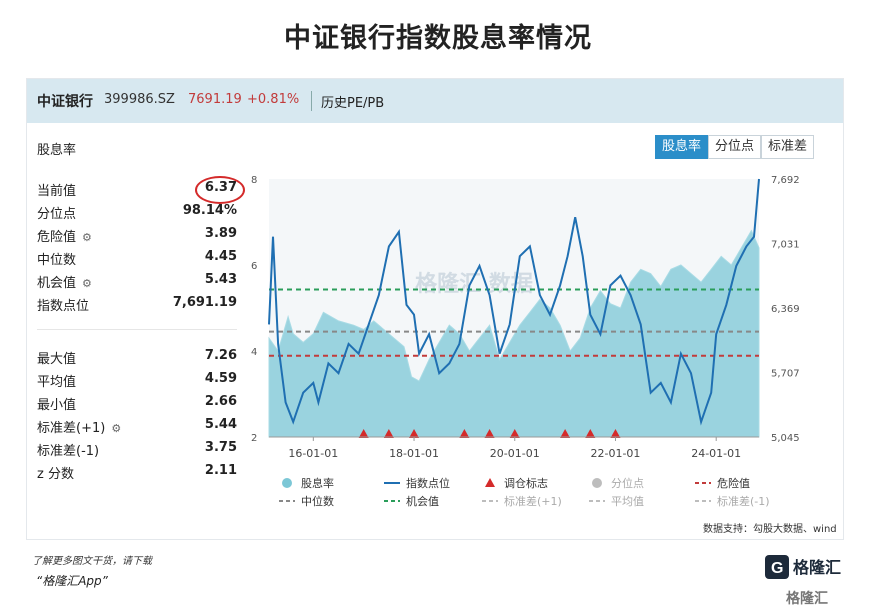 This screenshot has height=613, width=876. I want to click on stat-value: 7,691.19, so click(204, 302).